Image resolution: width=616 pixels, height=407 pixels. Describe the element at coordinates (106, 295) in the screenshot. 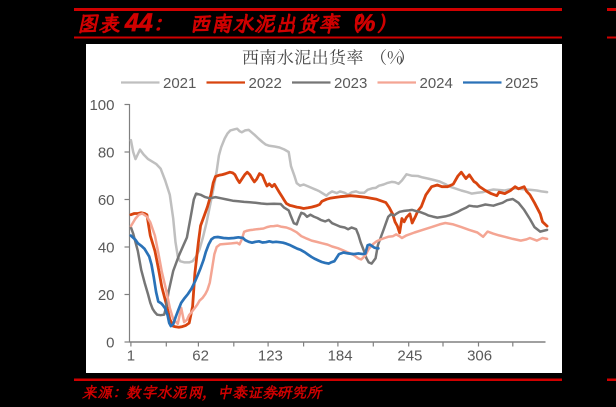

I see `svg-text: 20` at that location.